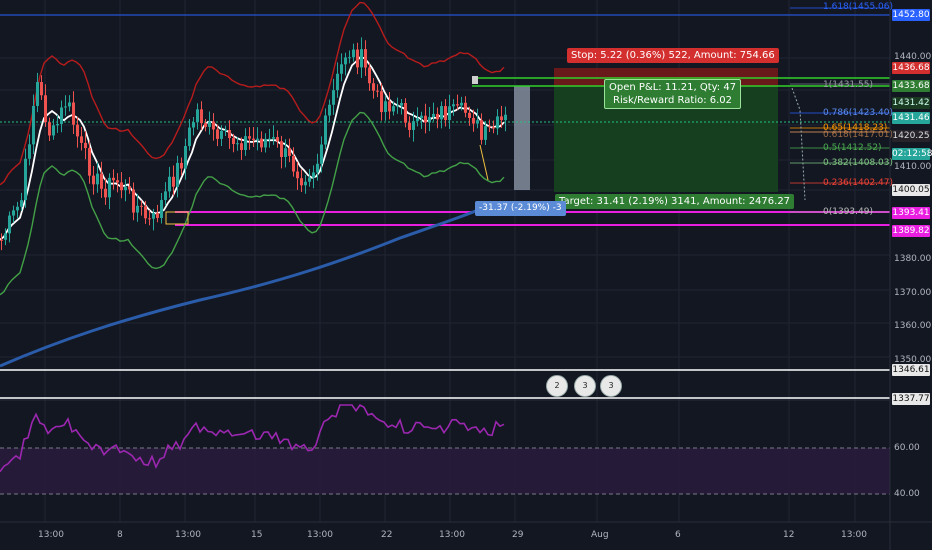  I want to click on time-tick: 22, so click(387, 535).